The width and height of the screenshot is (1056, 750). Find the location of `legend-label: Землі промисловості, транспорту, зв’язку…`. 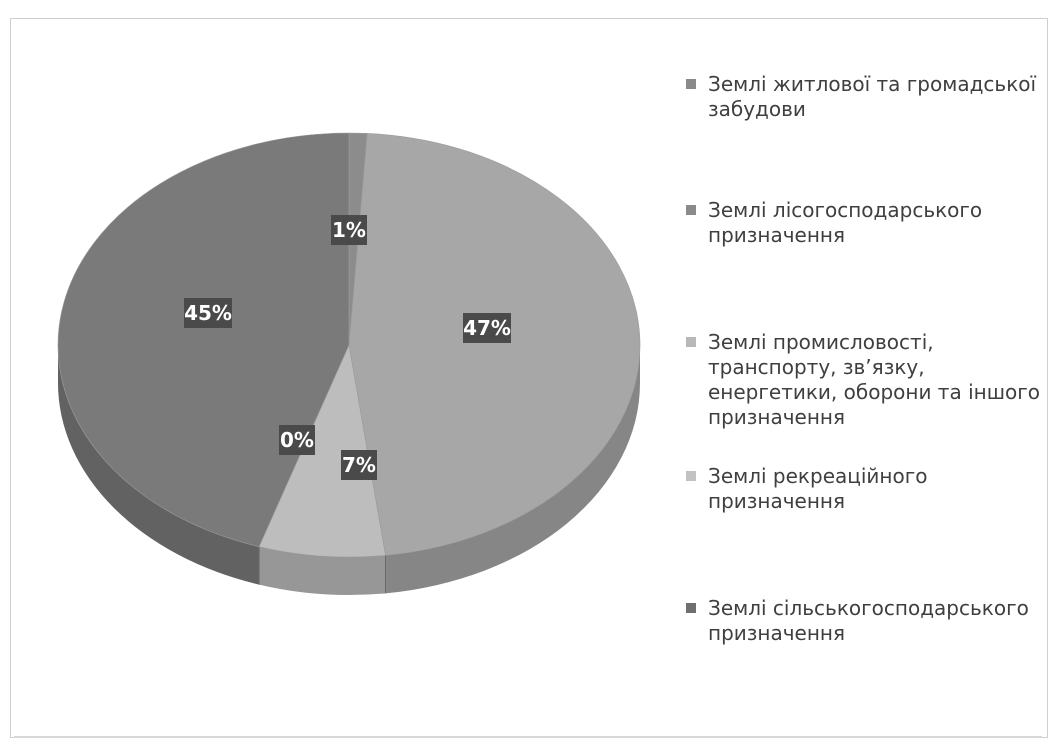

legend-label: Землі промисловості, транспорту, зв’язку… is located at coordinates (874, 379).